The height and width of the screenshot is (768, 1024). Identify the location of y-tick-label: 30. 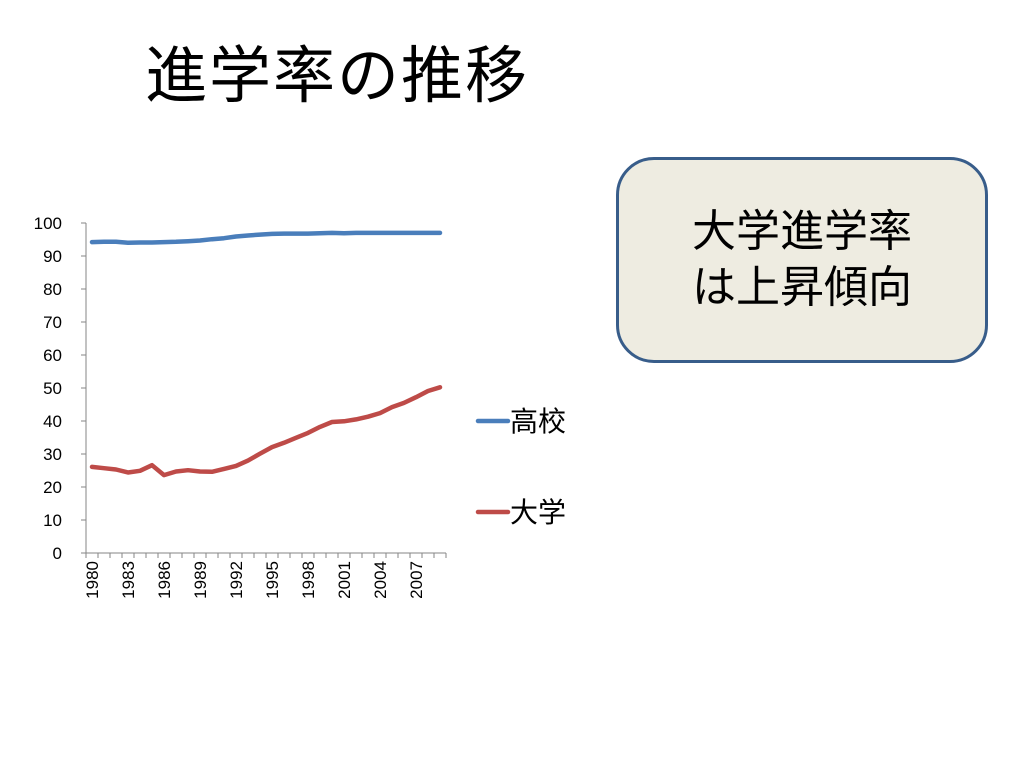
(52, 454).